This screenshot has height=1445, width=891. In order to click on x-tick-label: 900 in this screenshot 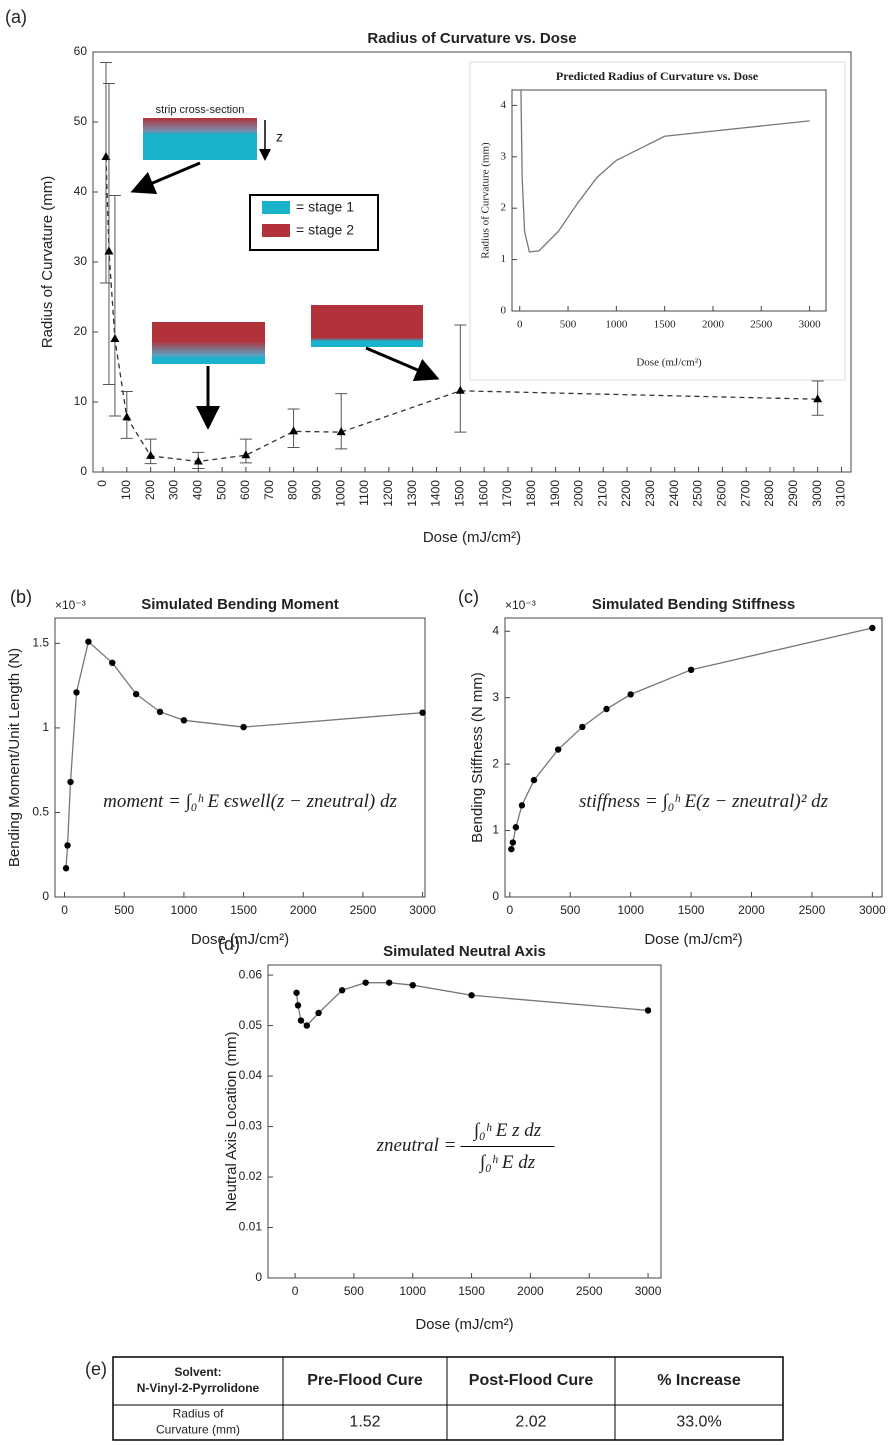, I will do `click(317, 490)`.